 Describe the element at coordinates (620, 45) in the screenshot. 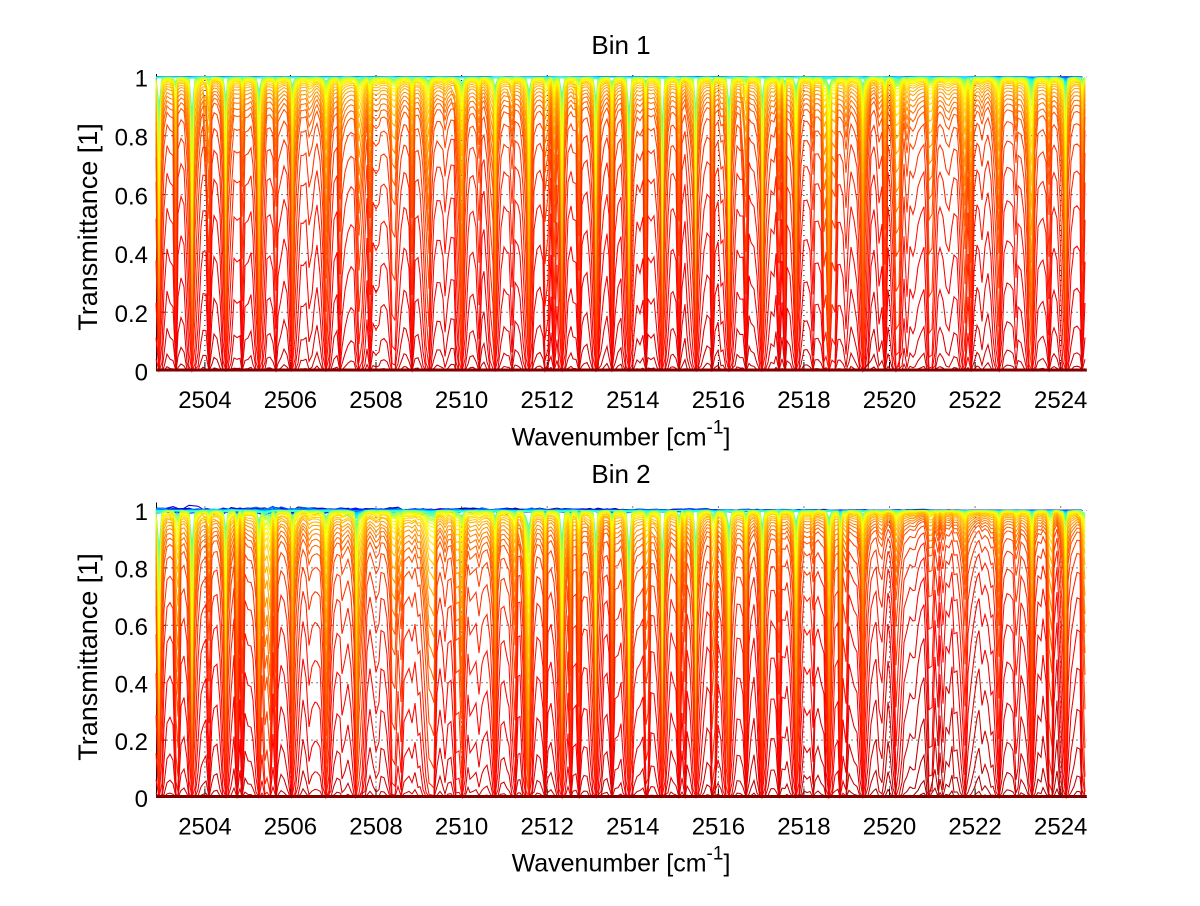

I see `svg-text: Bin 1` at that location.